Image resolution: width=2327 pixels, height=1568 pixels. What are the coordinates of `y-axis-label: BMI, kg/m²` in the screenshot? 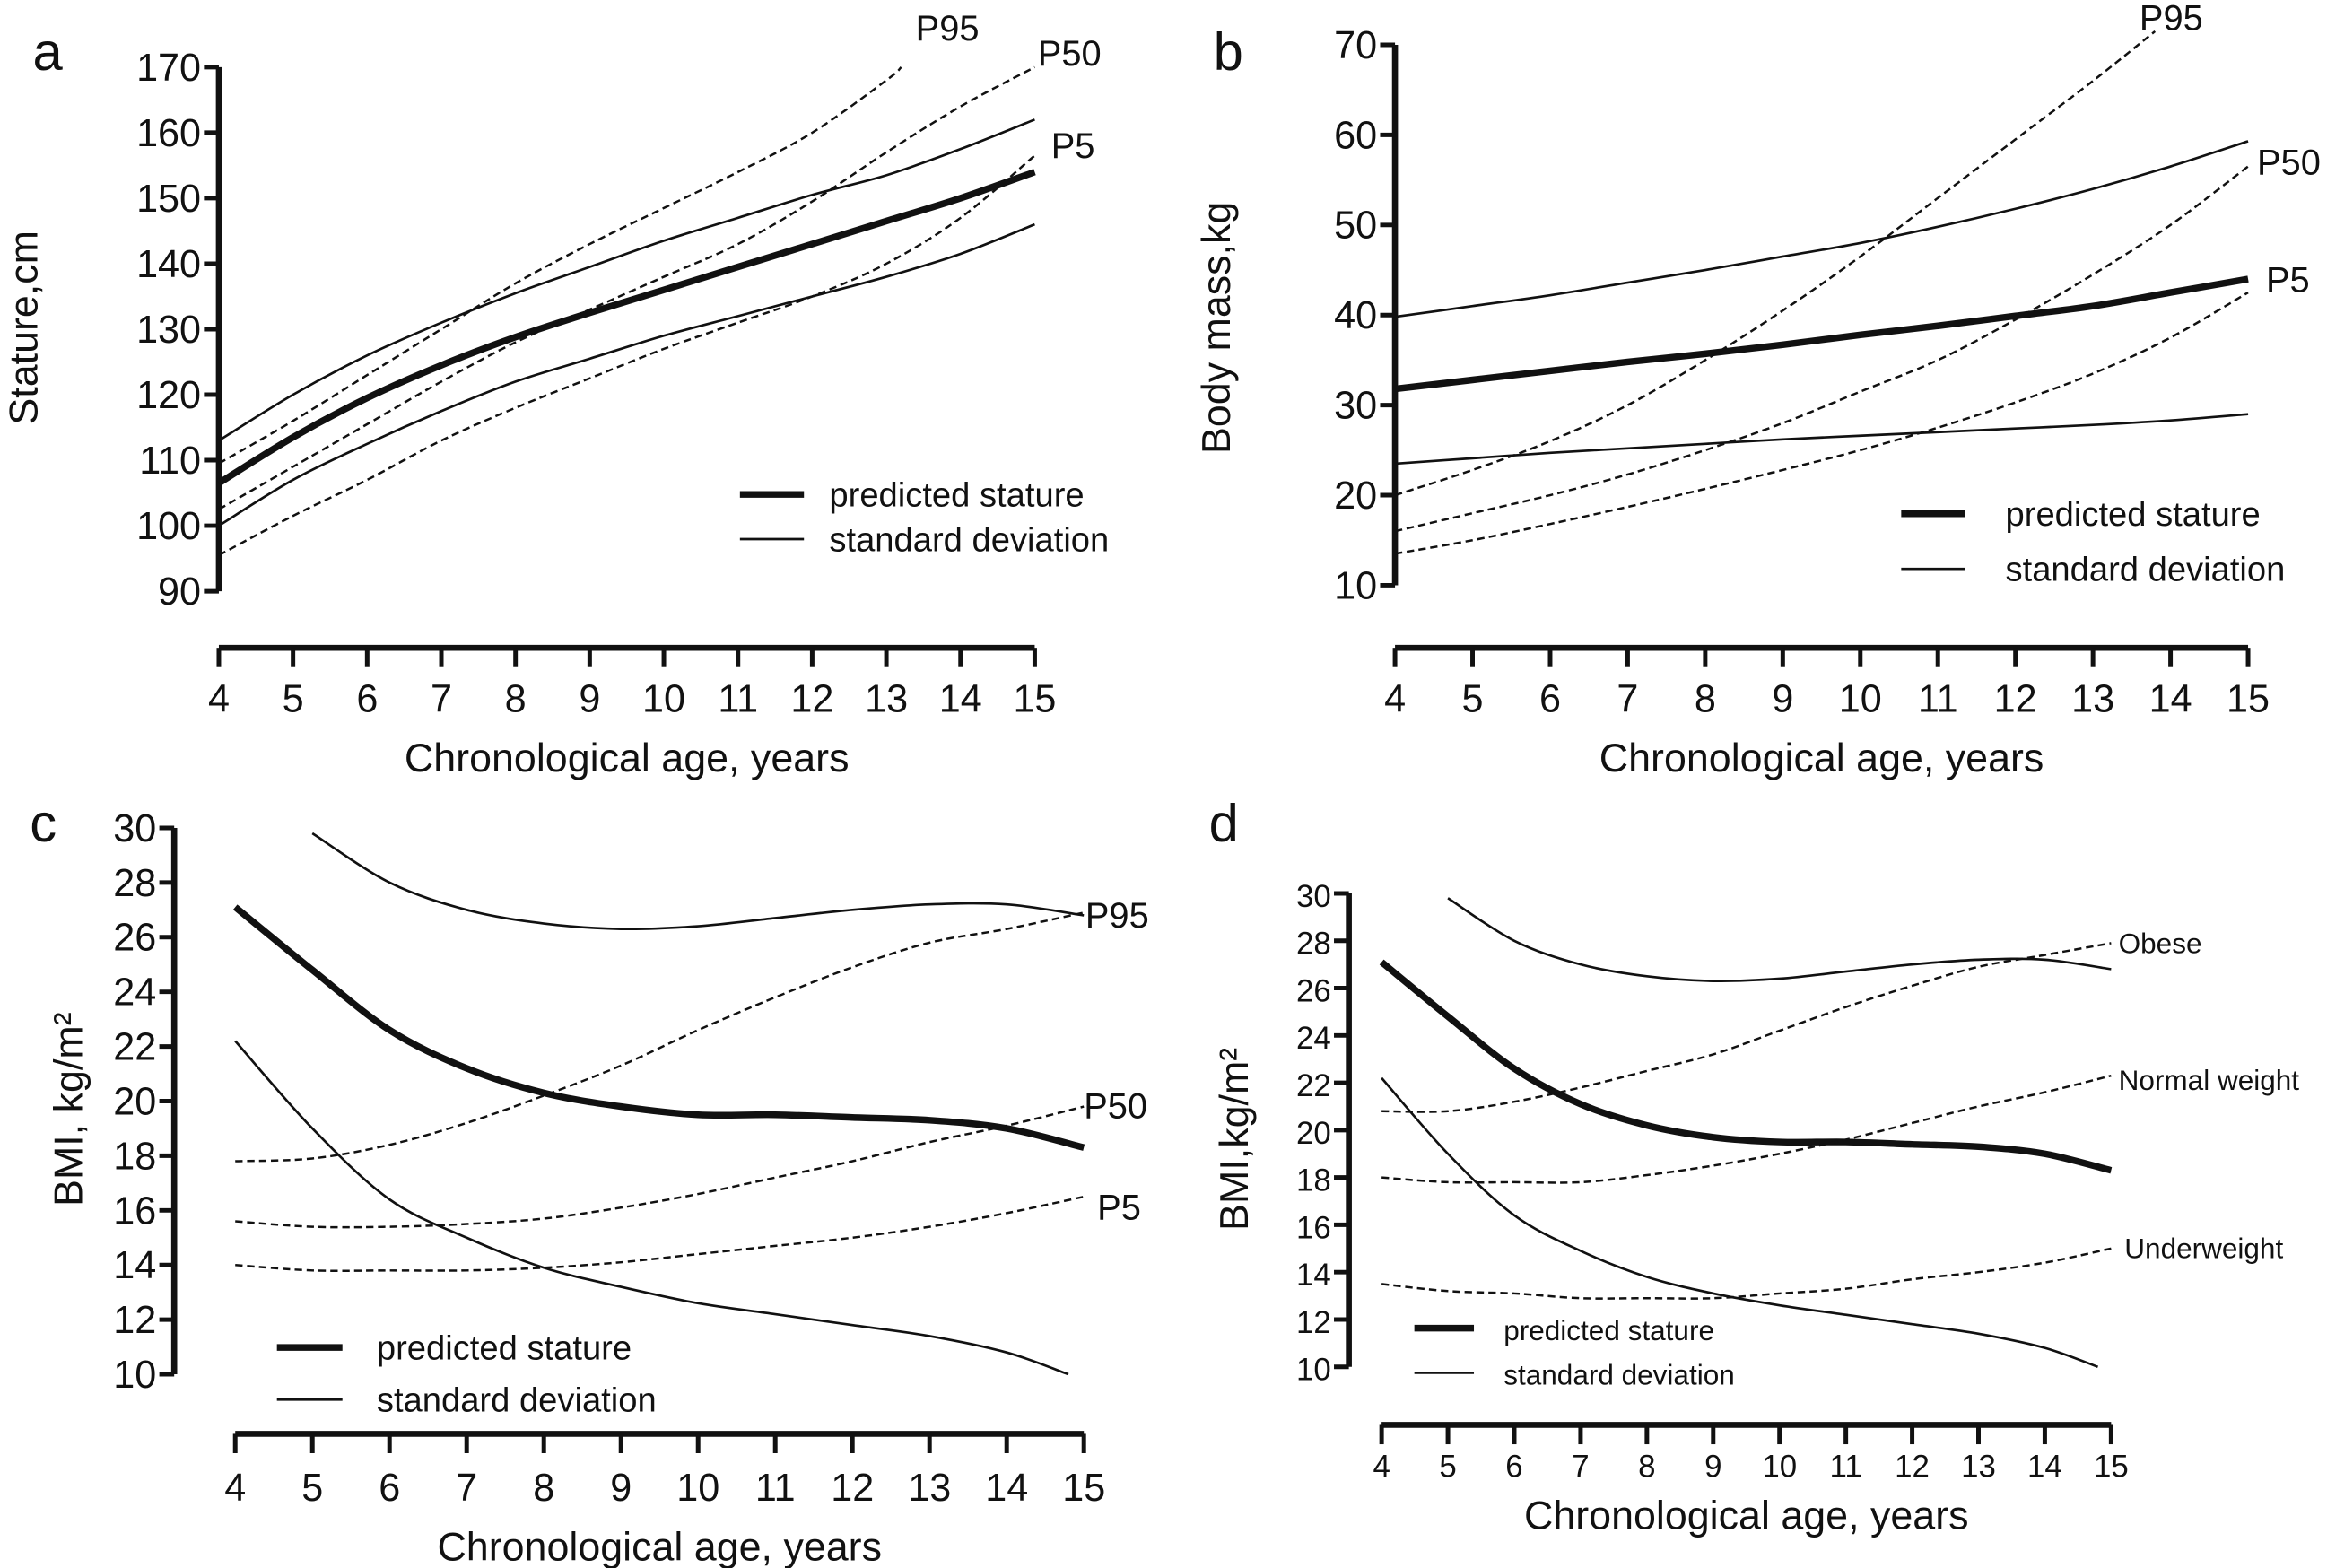 It's located at (68, 1109).